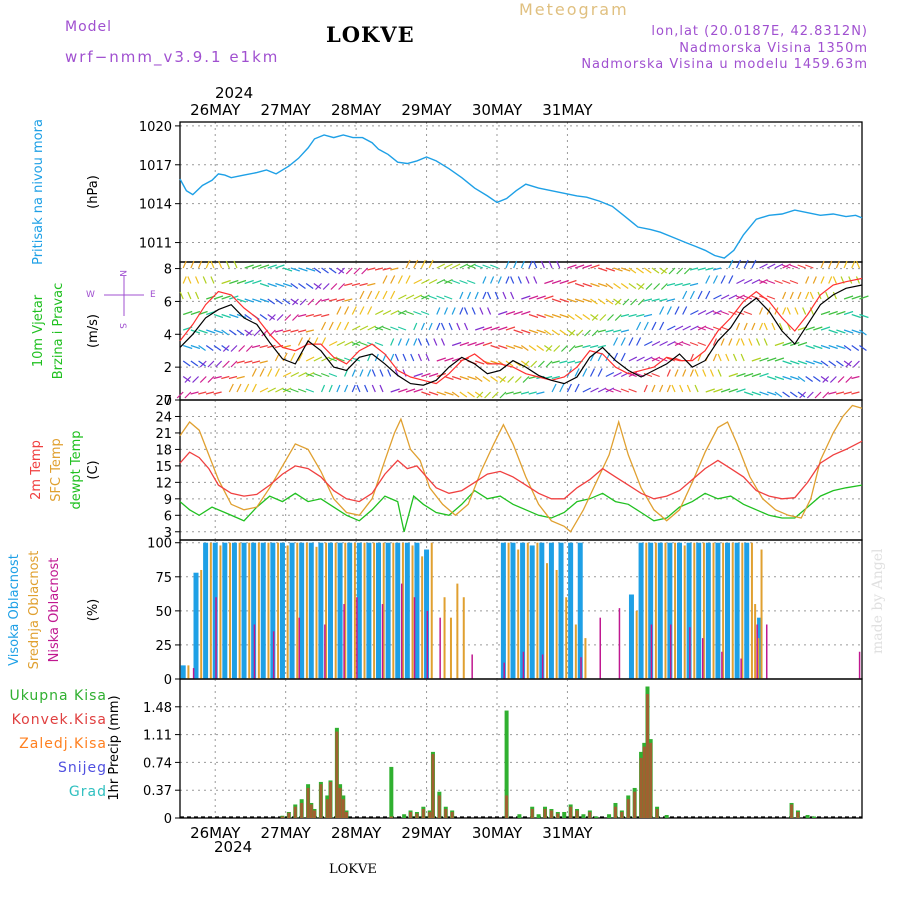  I want to click on press-ytick-label: 1011, so click(155, 244).